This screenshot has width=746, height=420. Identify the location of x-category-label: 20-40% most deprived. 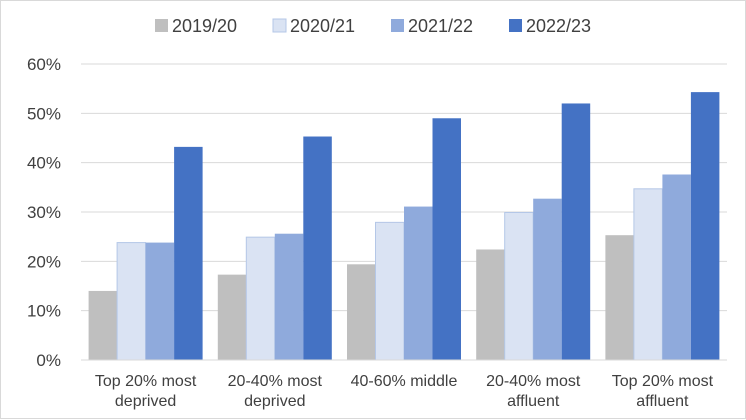
(275, 391).